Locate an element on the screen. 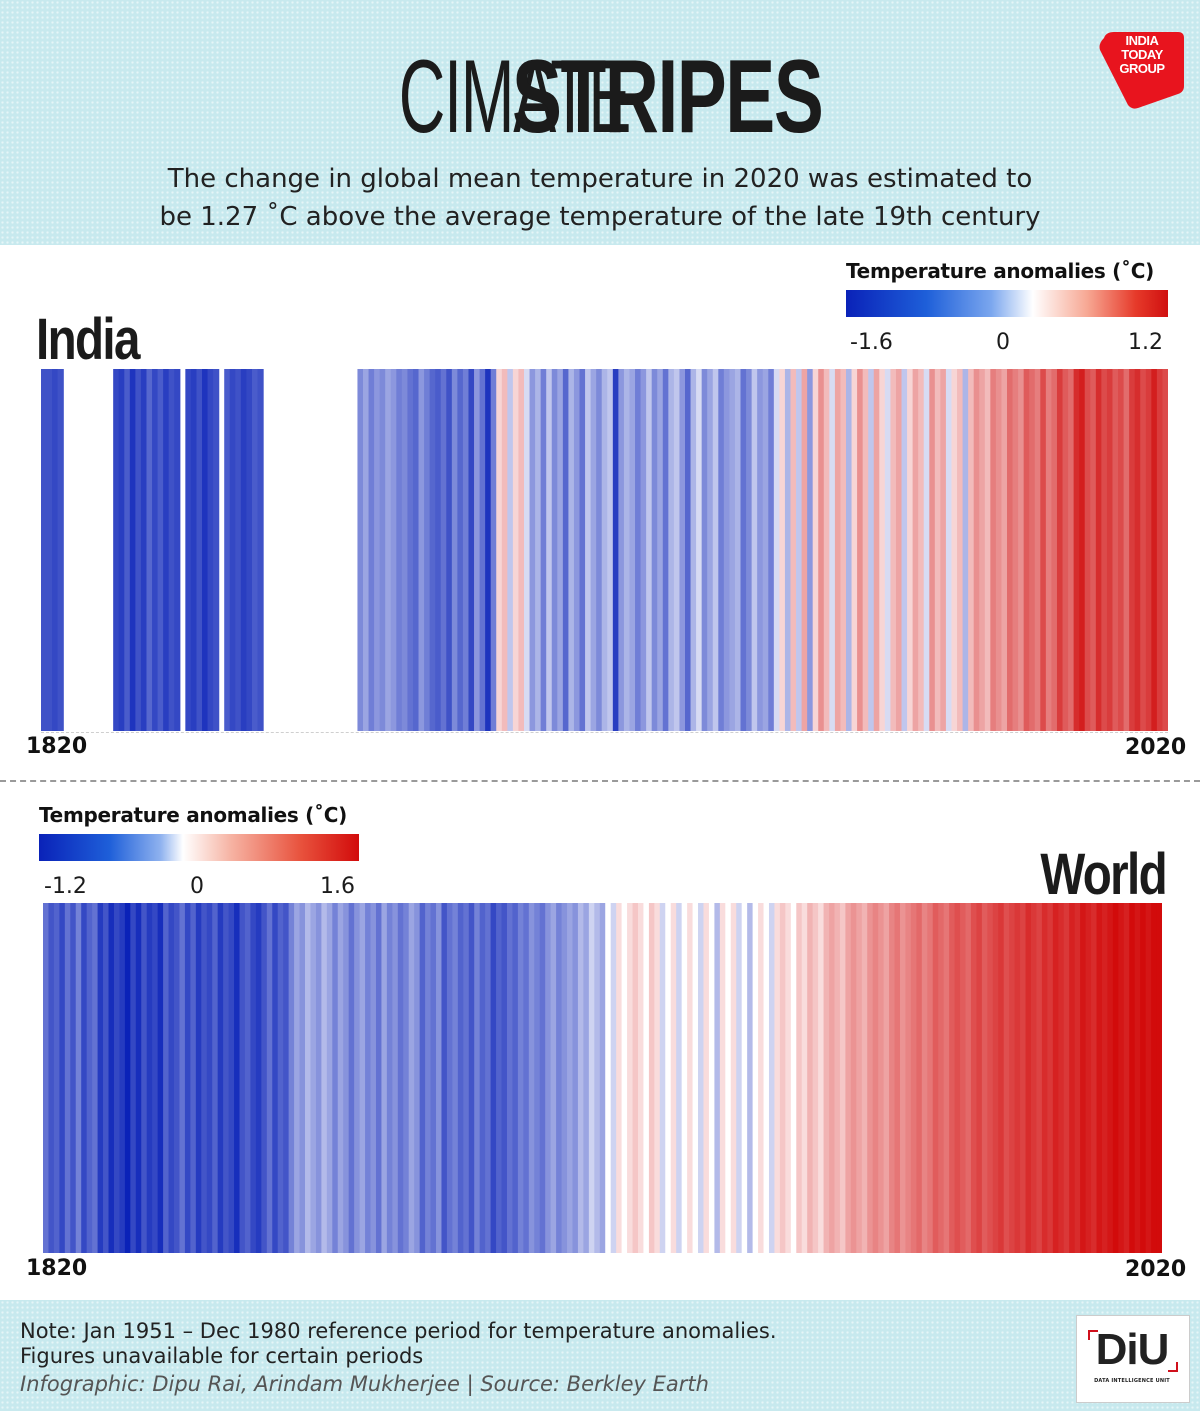  india-stripe-1911 is located at coordinates (549, 550).